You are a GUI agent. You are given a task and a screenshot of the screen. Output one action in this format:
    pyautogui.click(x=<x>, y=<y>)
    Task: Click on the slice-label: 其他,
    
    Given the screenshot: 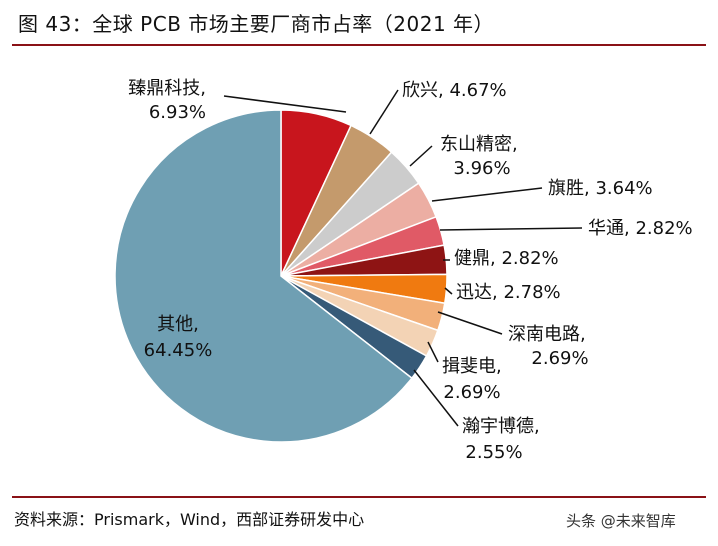 What is the action you would take?
    pyautogui.click(x=178, y=324)
    